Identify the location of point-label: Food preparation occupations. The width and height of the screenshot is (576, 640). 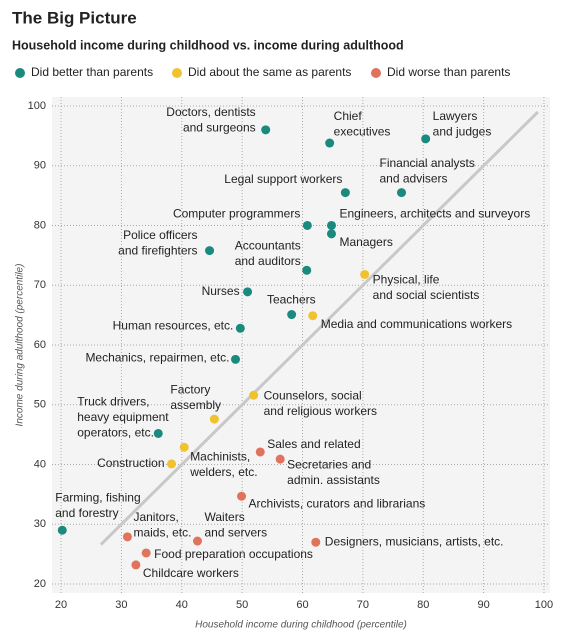
(233, 554).